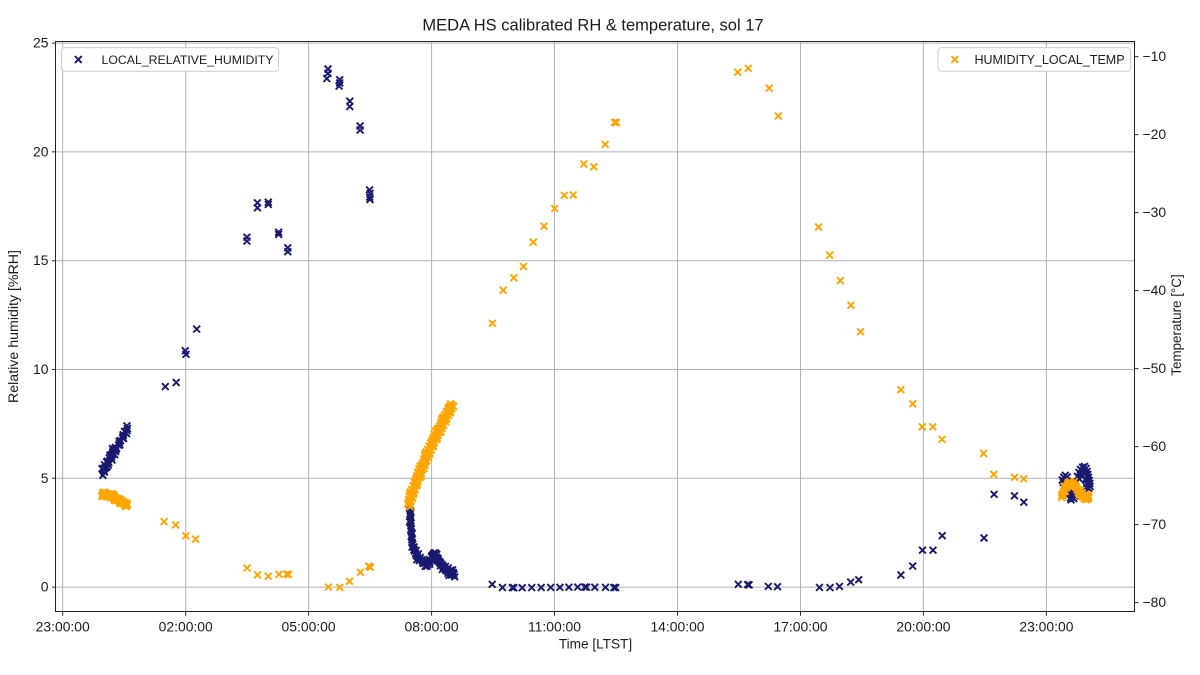 This screenshot has height=675, width=1200. What do you see at coordinates (923, 627) in the screenshot?
I see `svg-text: 20:00:00` at bounding box center [923, 627].